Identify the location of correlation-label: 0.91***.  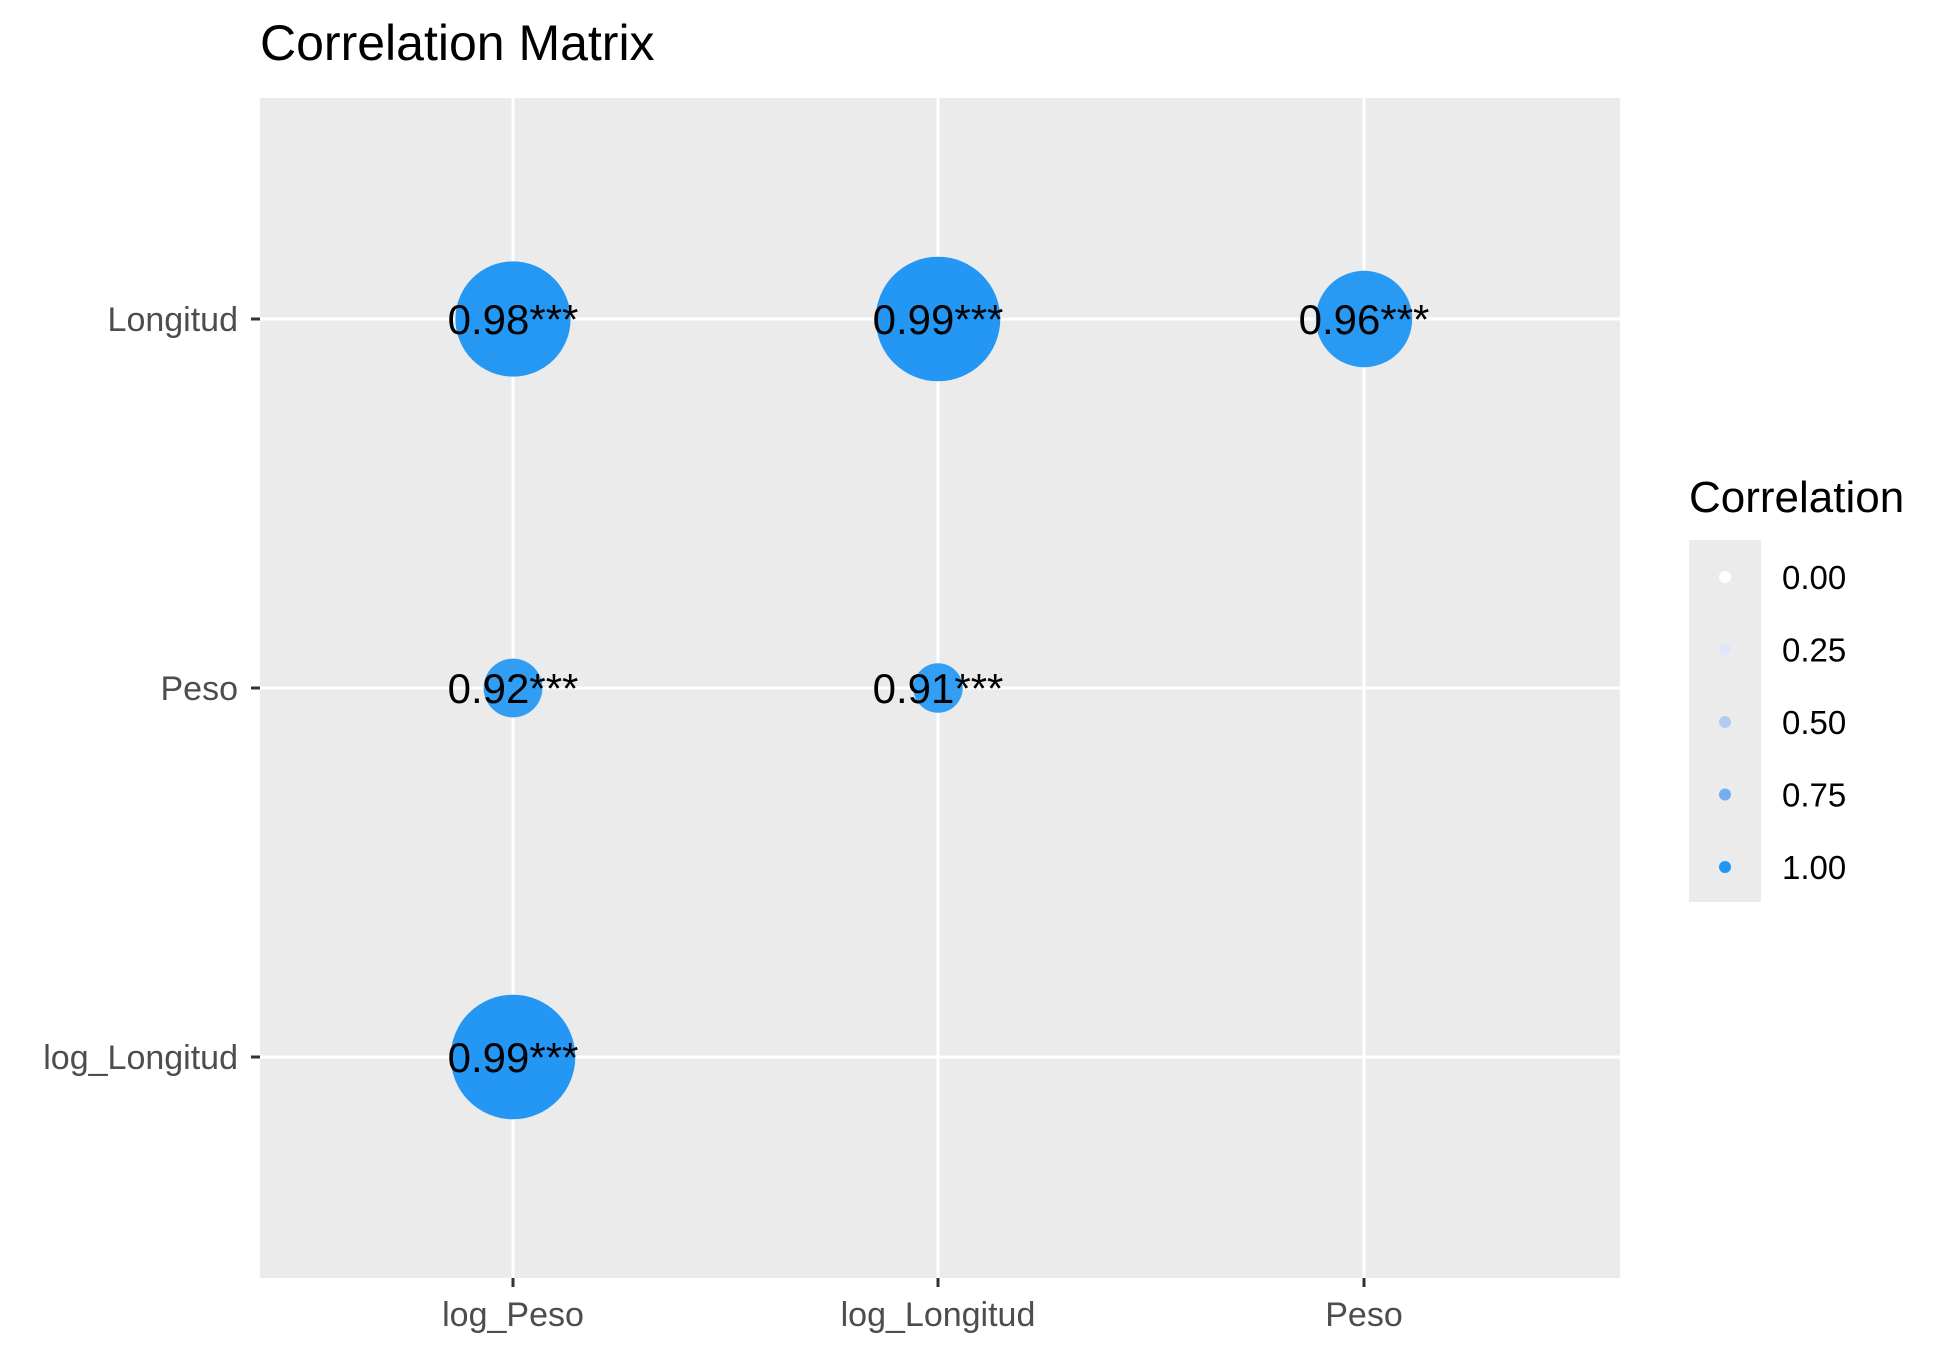
(938, 688).